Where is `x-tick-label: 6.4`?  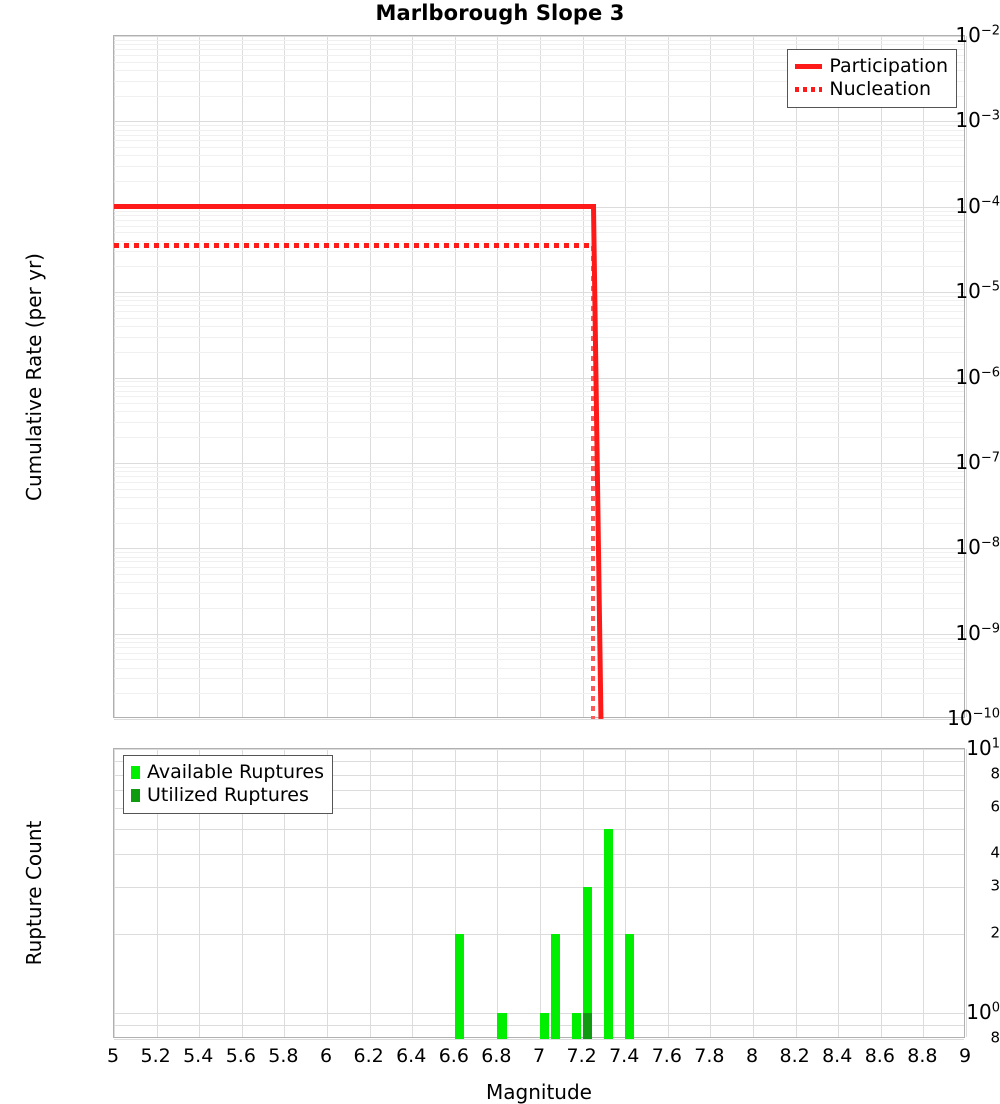
x-tick-label: 6.4 is located at coordinates (411, 1056).